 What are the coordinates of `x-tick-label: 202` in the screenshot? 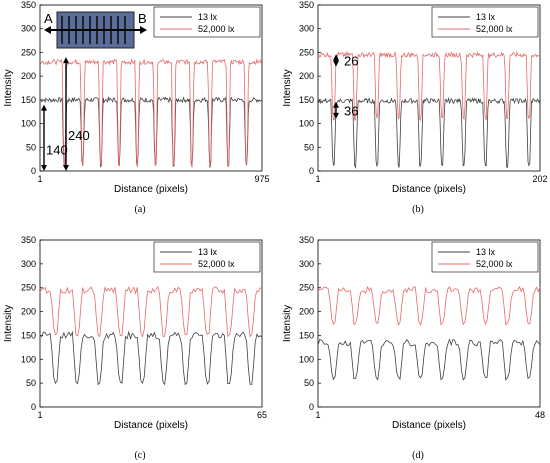 It's located at (539, 179).